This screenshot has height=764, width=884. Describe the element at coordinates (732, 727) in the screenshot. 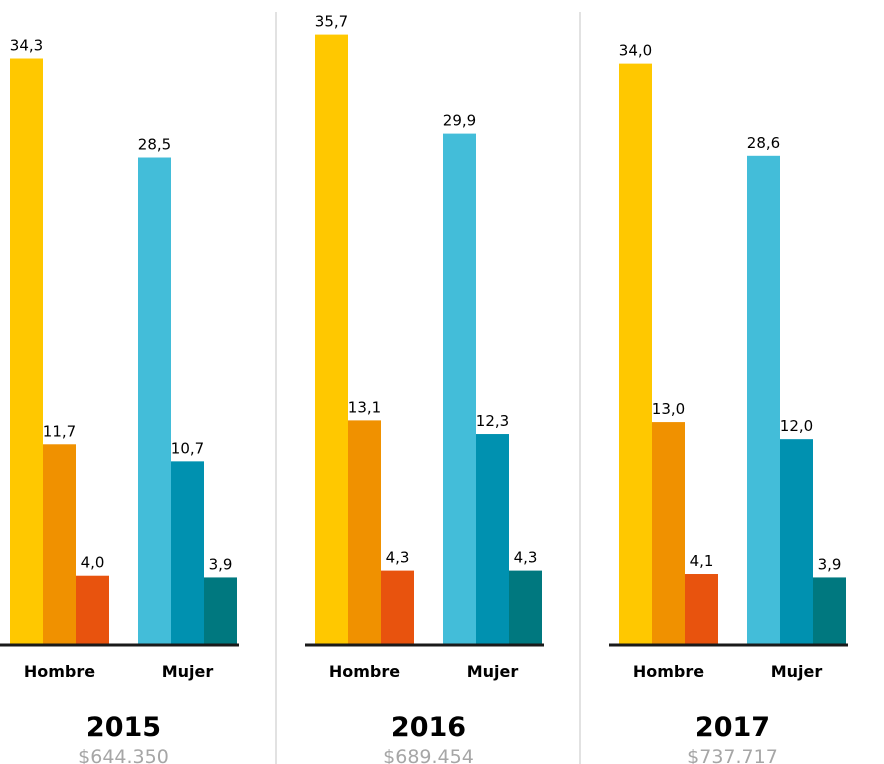

I see `year-title: 2017` at that location.